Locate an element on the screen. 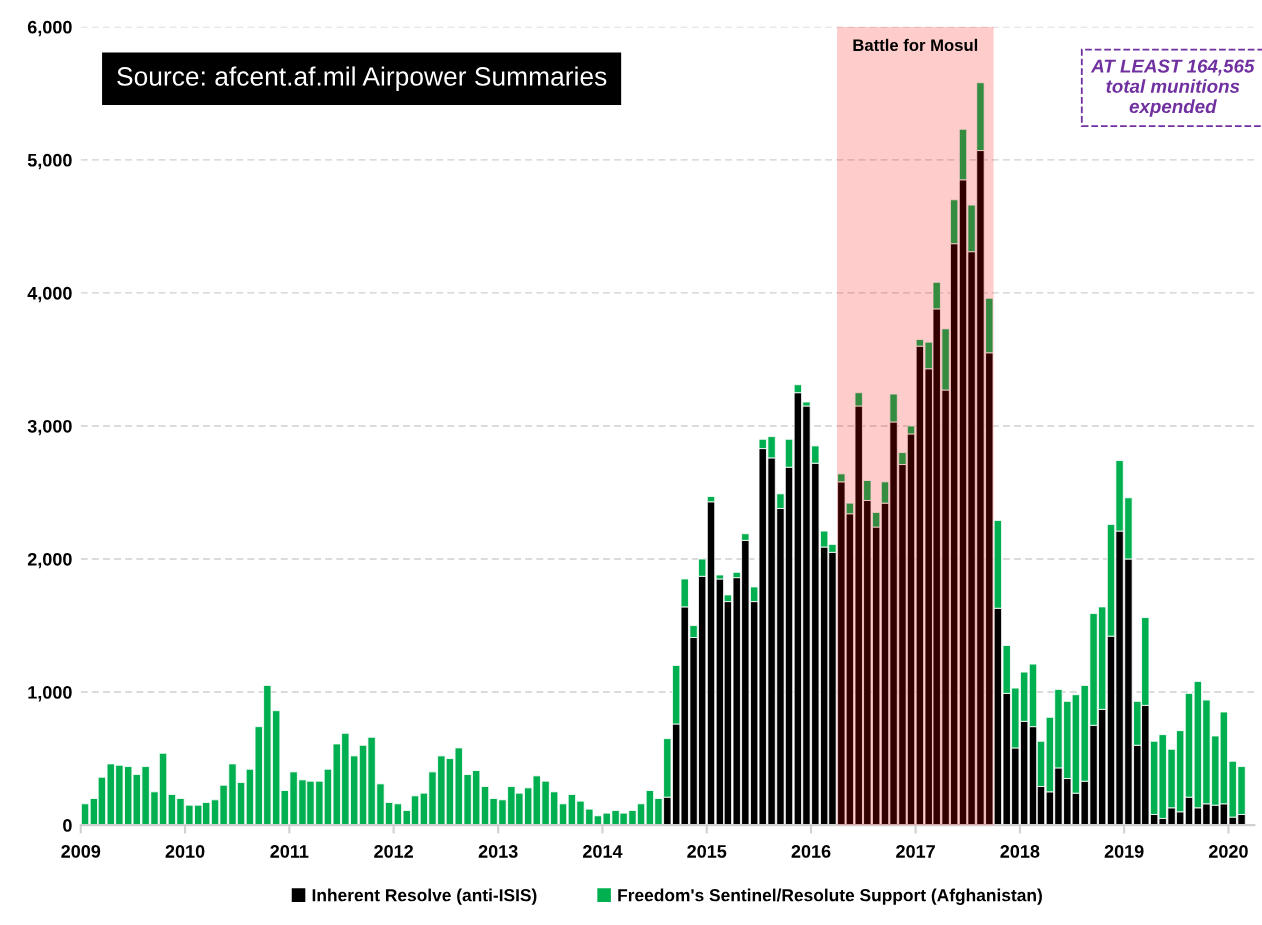 The image size is (1262, 925). x-tick-label: 2018 is located at coordinates (1020, 851).